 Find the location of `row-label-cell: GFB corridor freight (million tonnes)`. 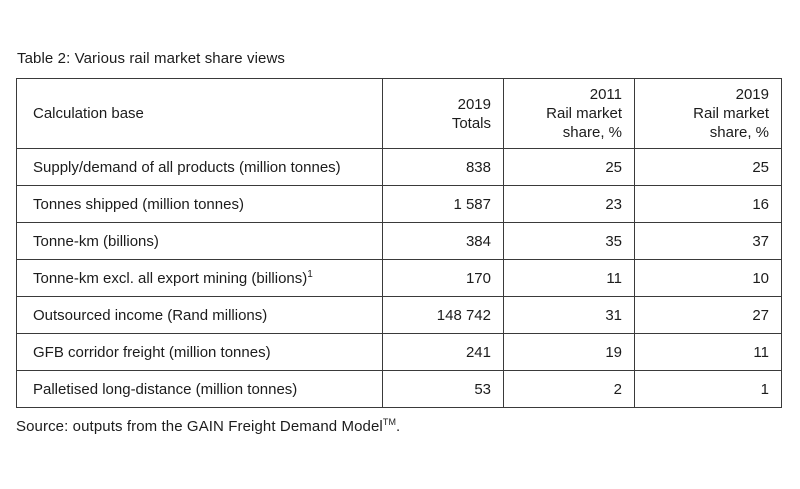

row-label-cell: GFB corridor freight (million tonnes) is located at coordinates (199, 352).